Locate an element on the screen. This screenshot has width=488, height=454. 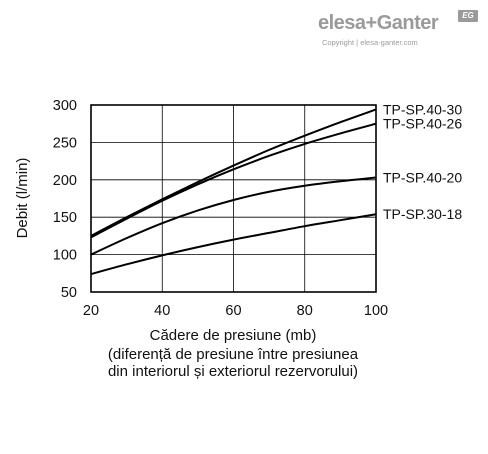
series-label-2: TP-SP.40-20 is located at coordinates (422, 178).